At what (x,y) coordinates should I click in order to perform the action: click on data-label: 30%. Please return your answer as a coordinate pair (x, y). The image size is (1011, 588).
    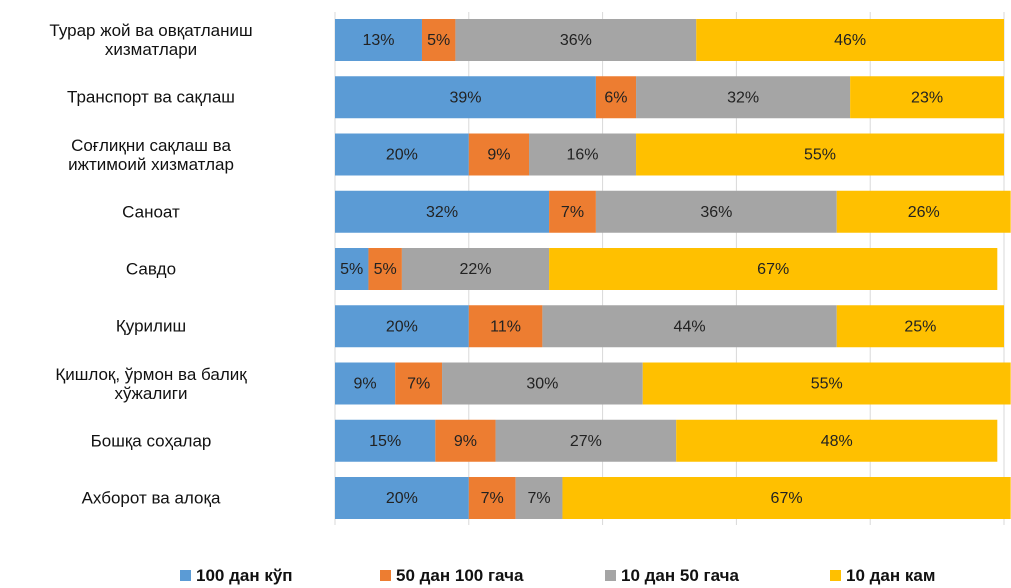
    Looking at the image, I should click on (542, 384).